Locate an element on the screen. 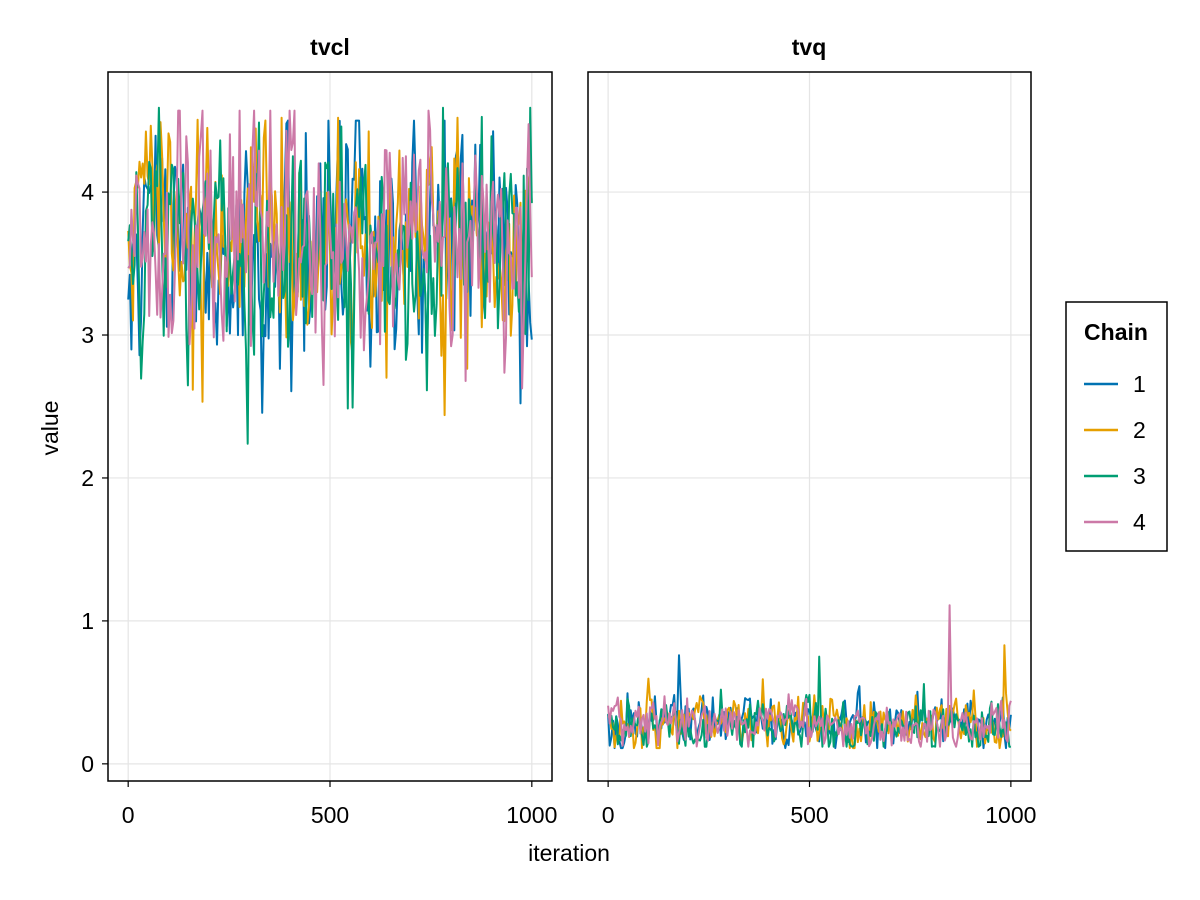 The width and height of the screenshot is (1200, 900). y-tick-label: 0 is located at coordinates (87, 764).